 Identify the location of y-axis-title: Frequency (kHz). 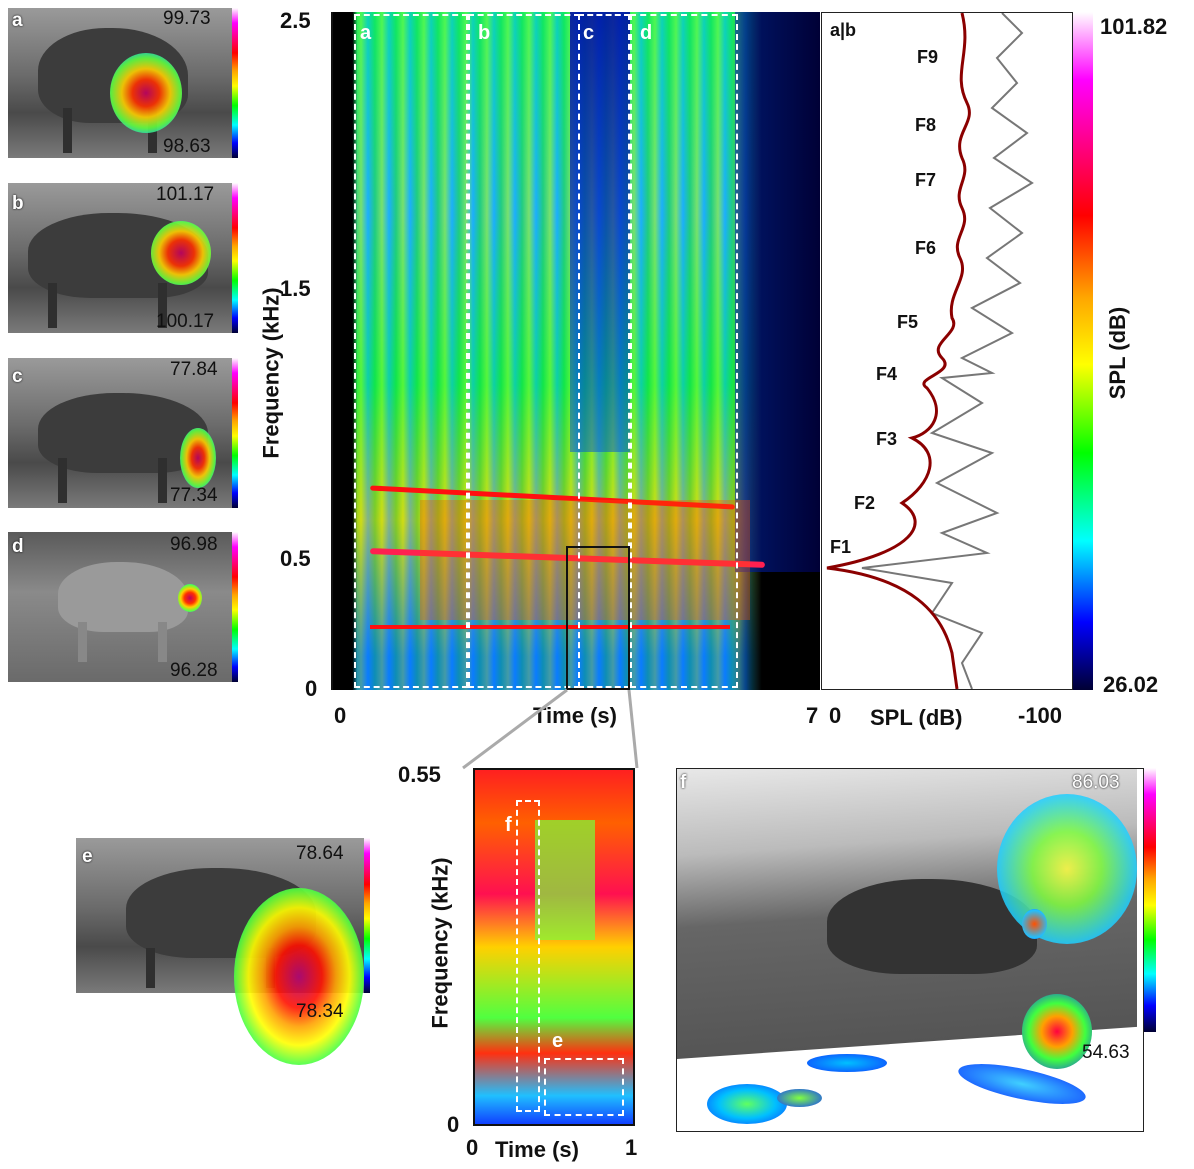
(271, 373).